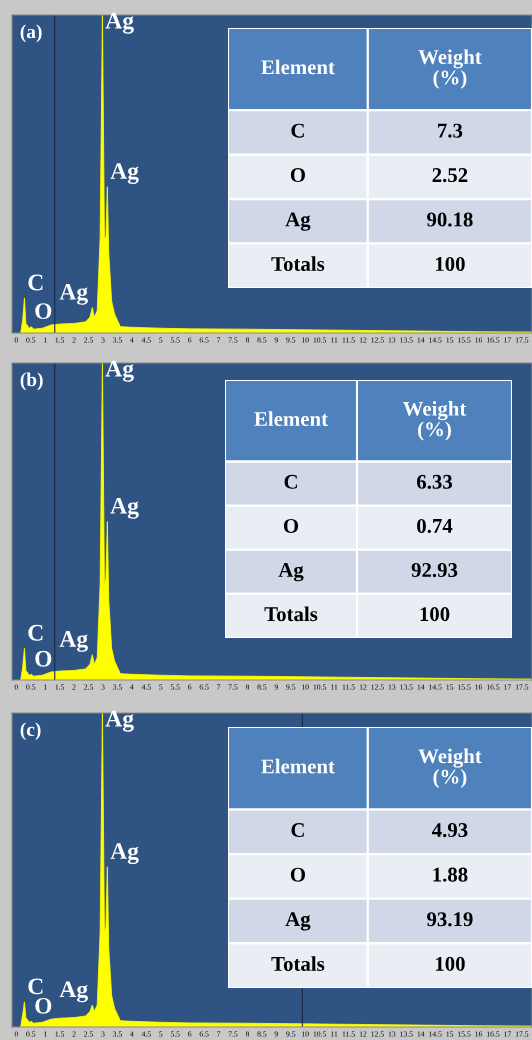  Describe the element at coordinates (435, 526) in the screenshot. I see `annotation: 0.74` at that location.